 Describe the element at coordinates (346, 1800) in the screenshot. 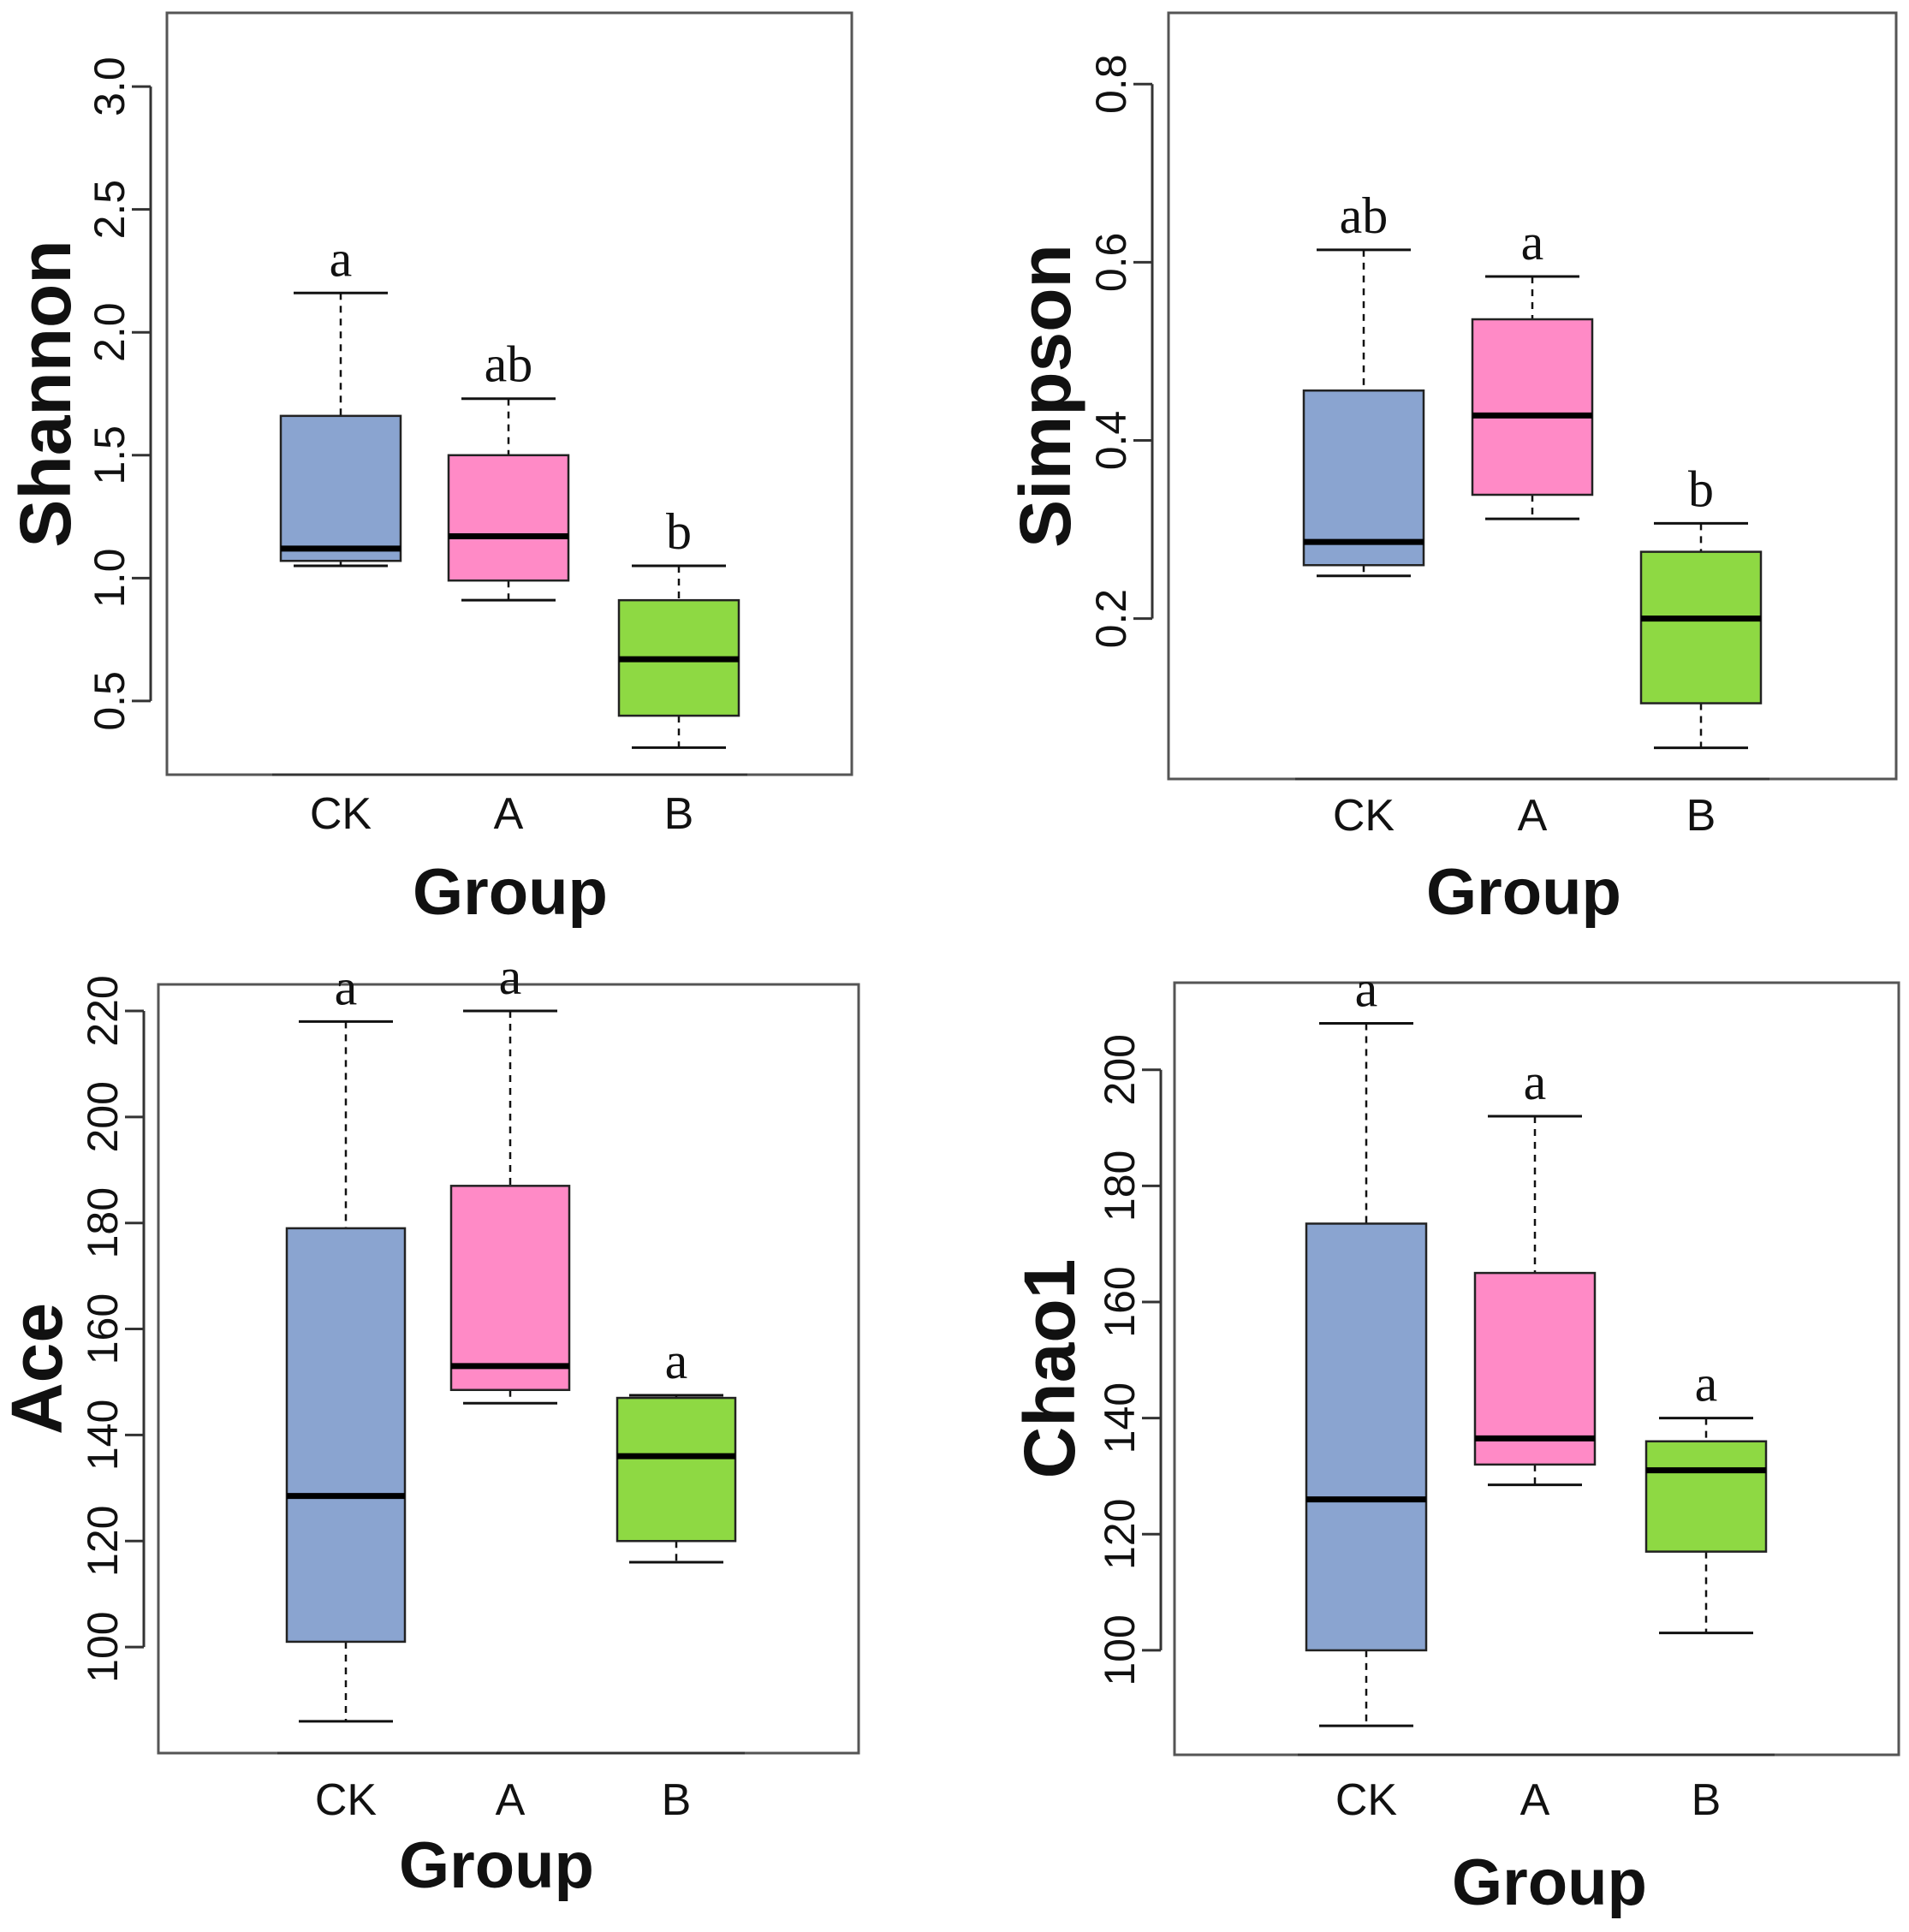

I see `ace-category-label-ck: CK` at that location.